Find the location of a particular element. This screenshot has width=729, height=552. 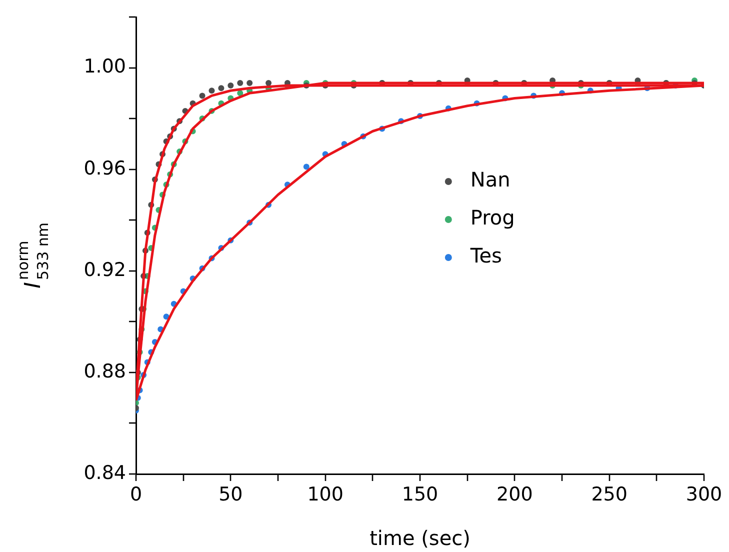

x-axis-title: time (sec) is located at coordinates (420, 538).